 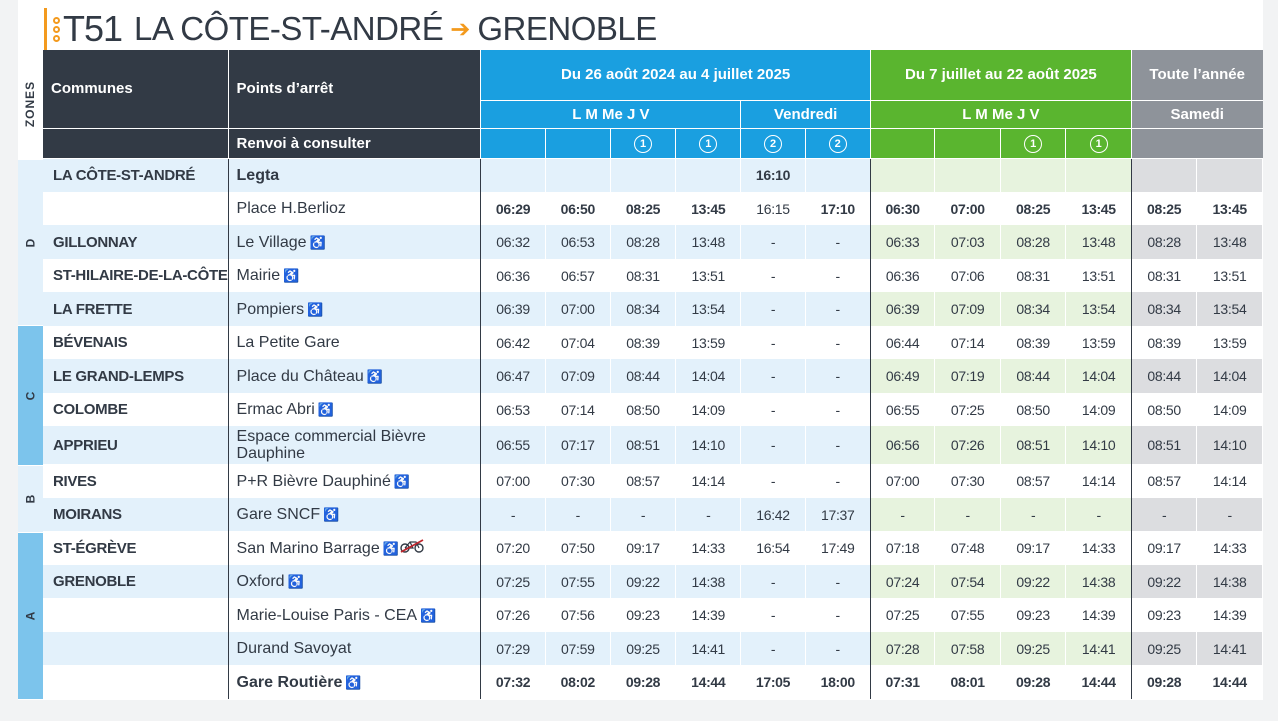 What do you see at coordinates (838, 548) in the screenshot?
I see `time-cell: 17:49` at bounding box center [838, 548].